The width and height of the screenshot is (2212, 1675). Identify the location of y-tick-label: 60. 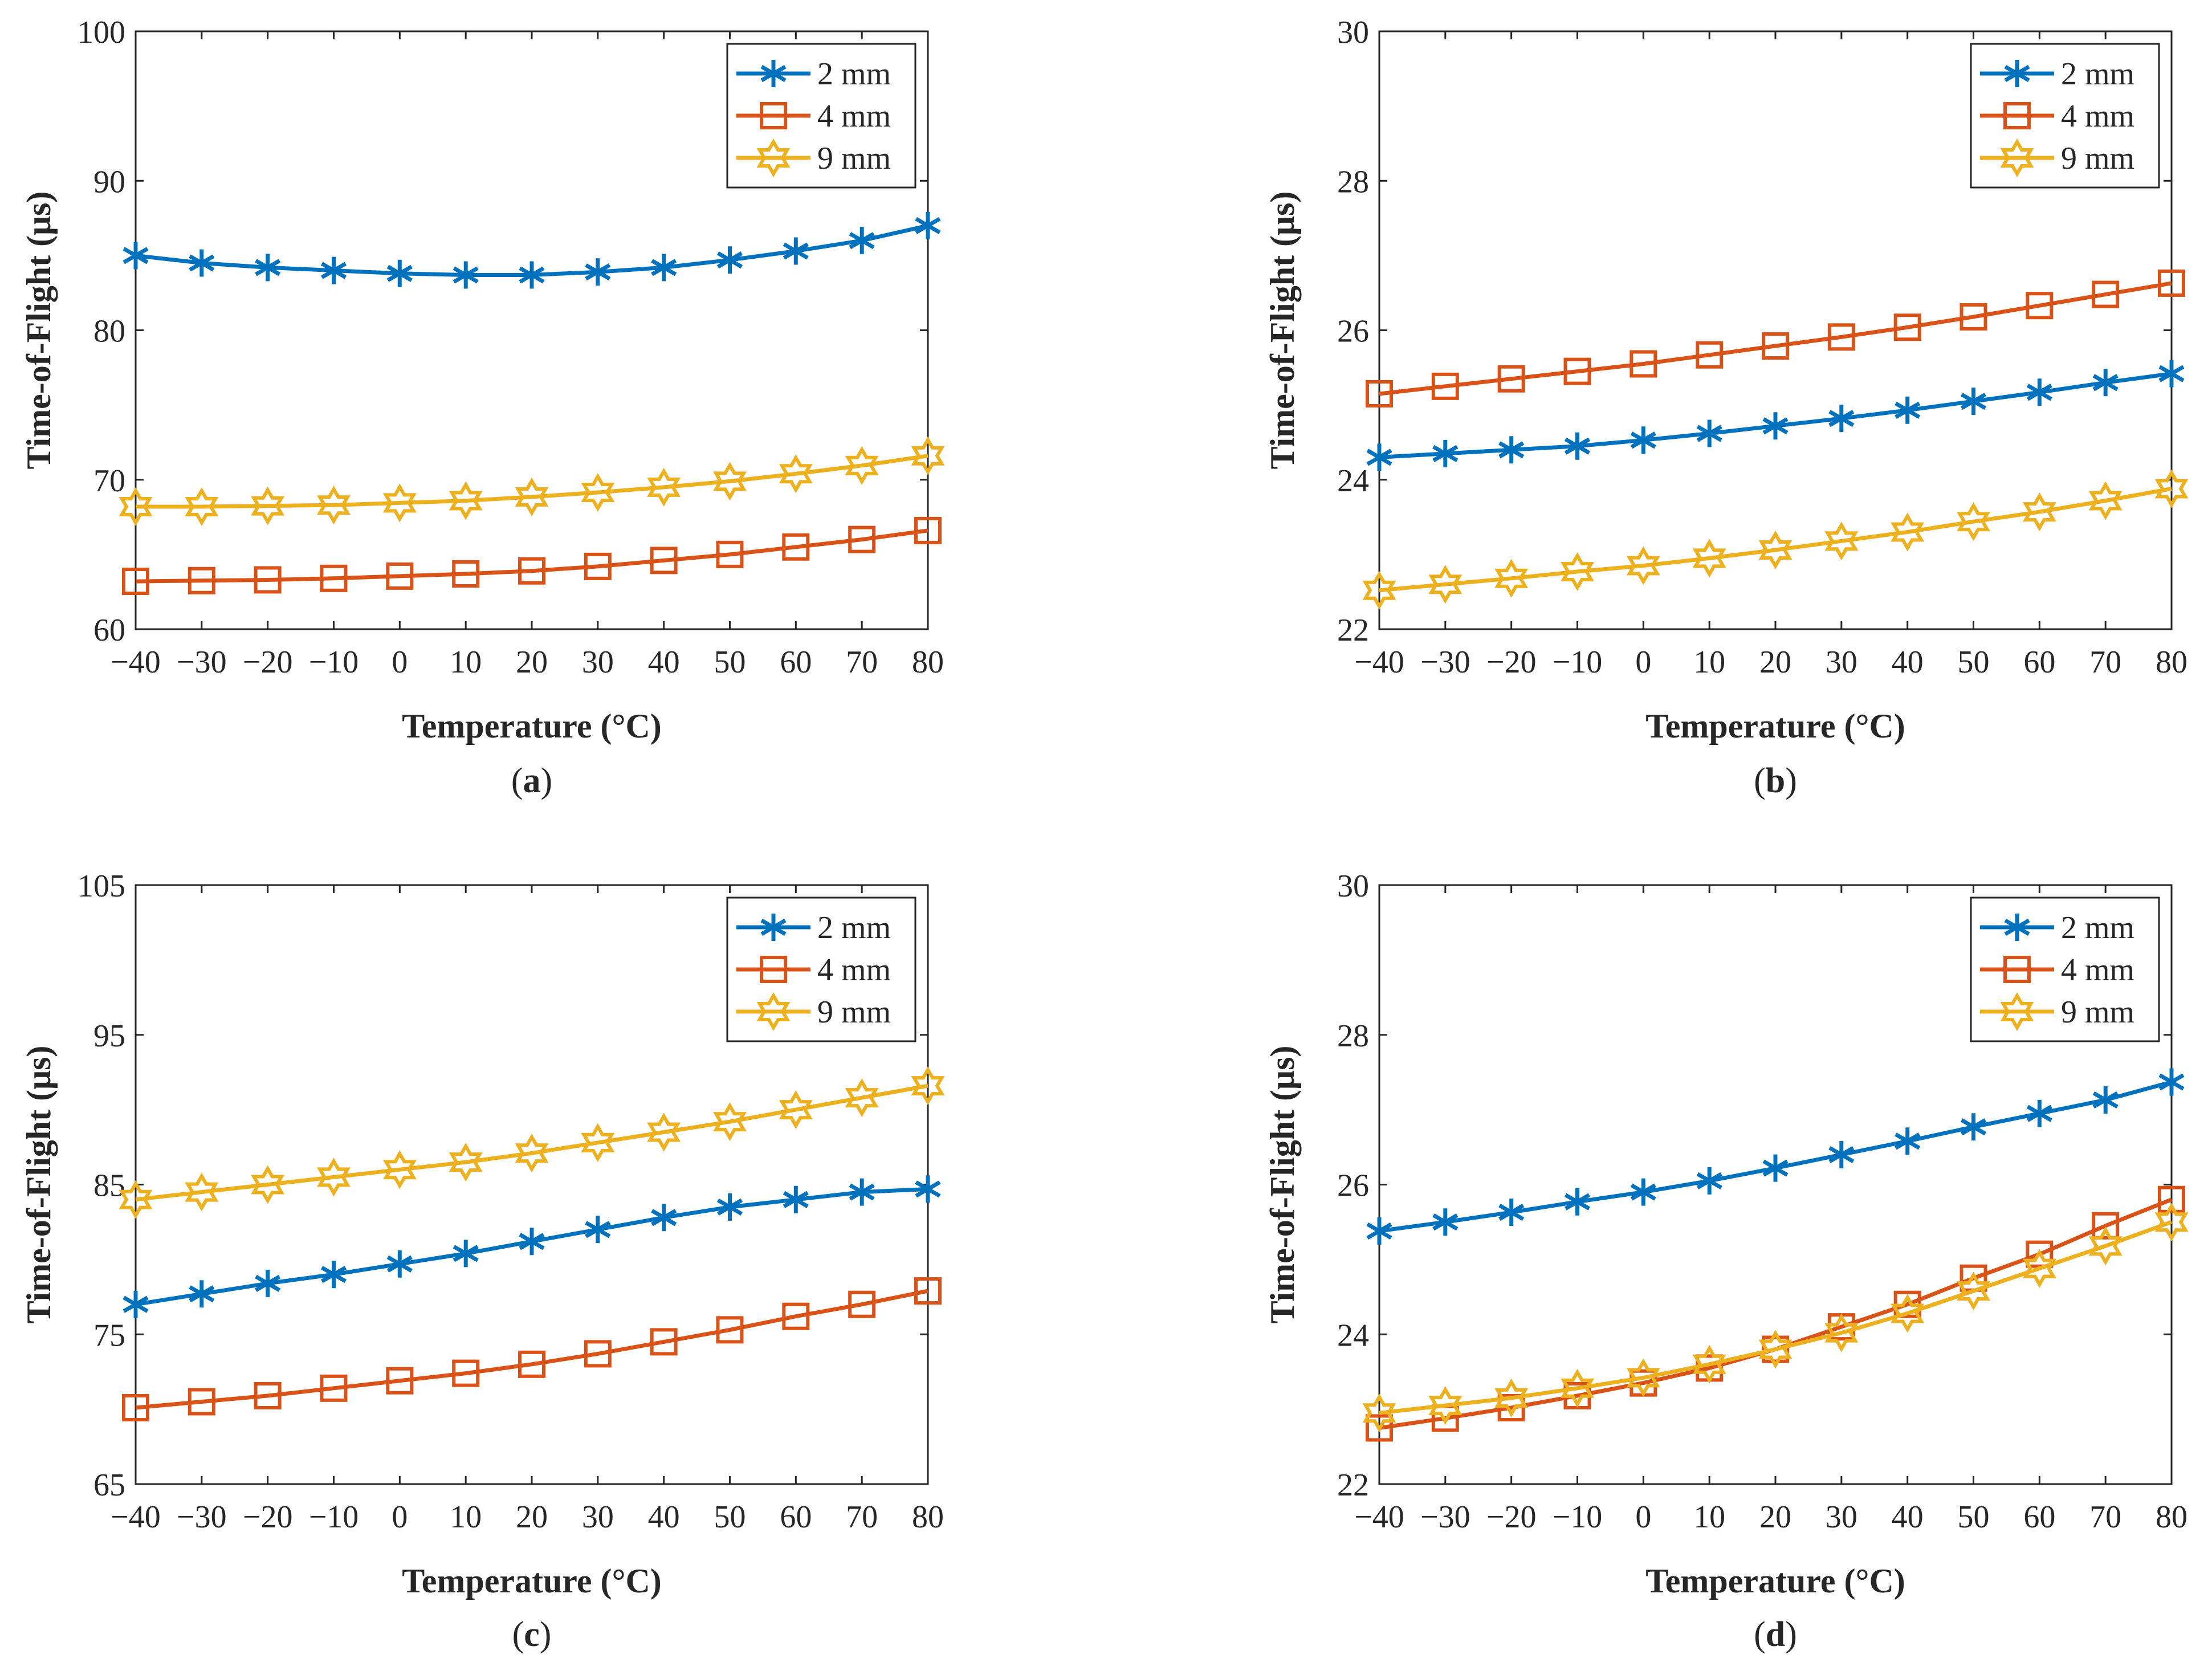
(109, 630).